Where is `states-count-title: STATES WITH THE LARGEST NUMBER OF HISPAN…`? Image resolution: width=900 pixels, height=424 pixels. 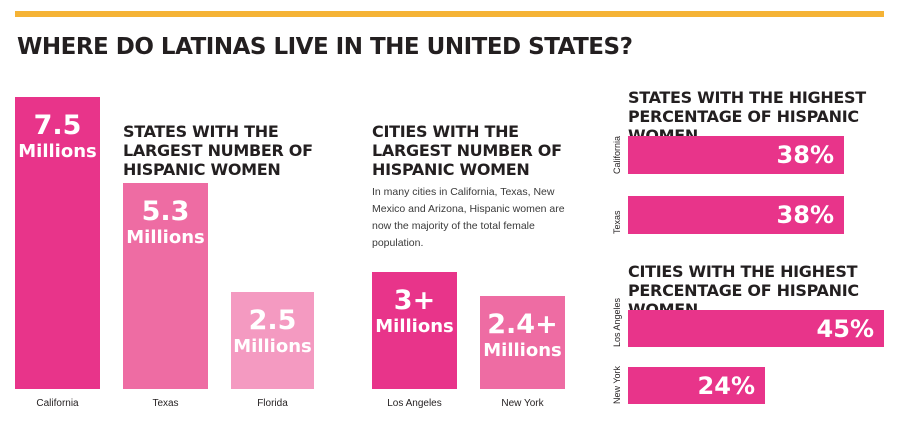 states-count-title: STATES WITH THE LARGEST NUMBER OF HISPAN… is located at coordinates (218, 150).